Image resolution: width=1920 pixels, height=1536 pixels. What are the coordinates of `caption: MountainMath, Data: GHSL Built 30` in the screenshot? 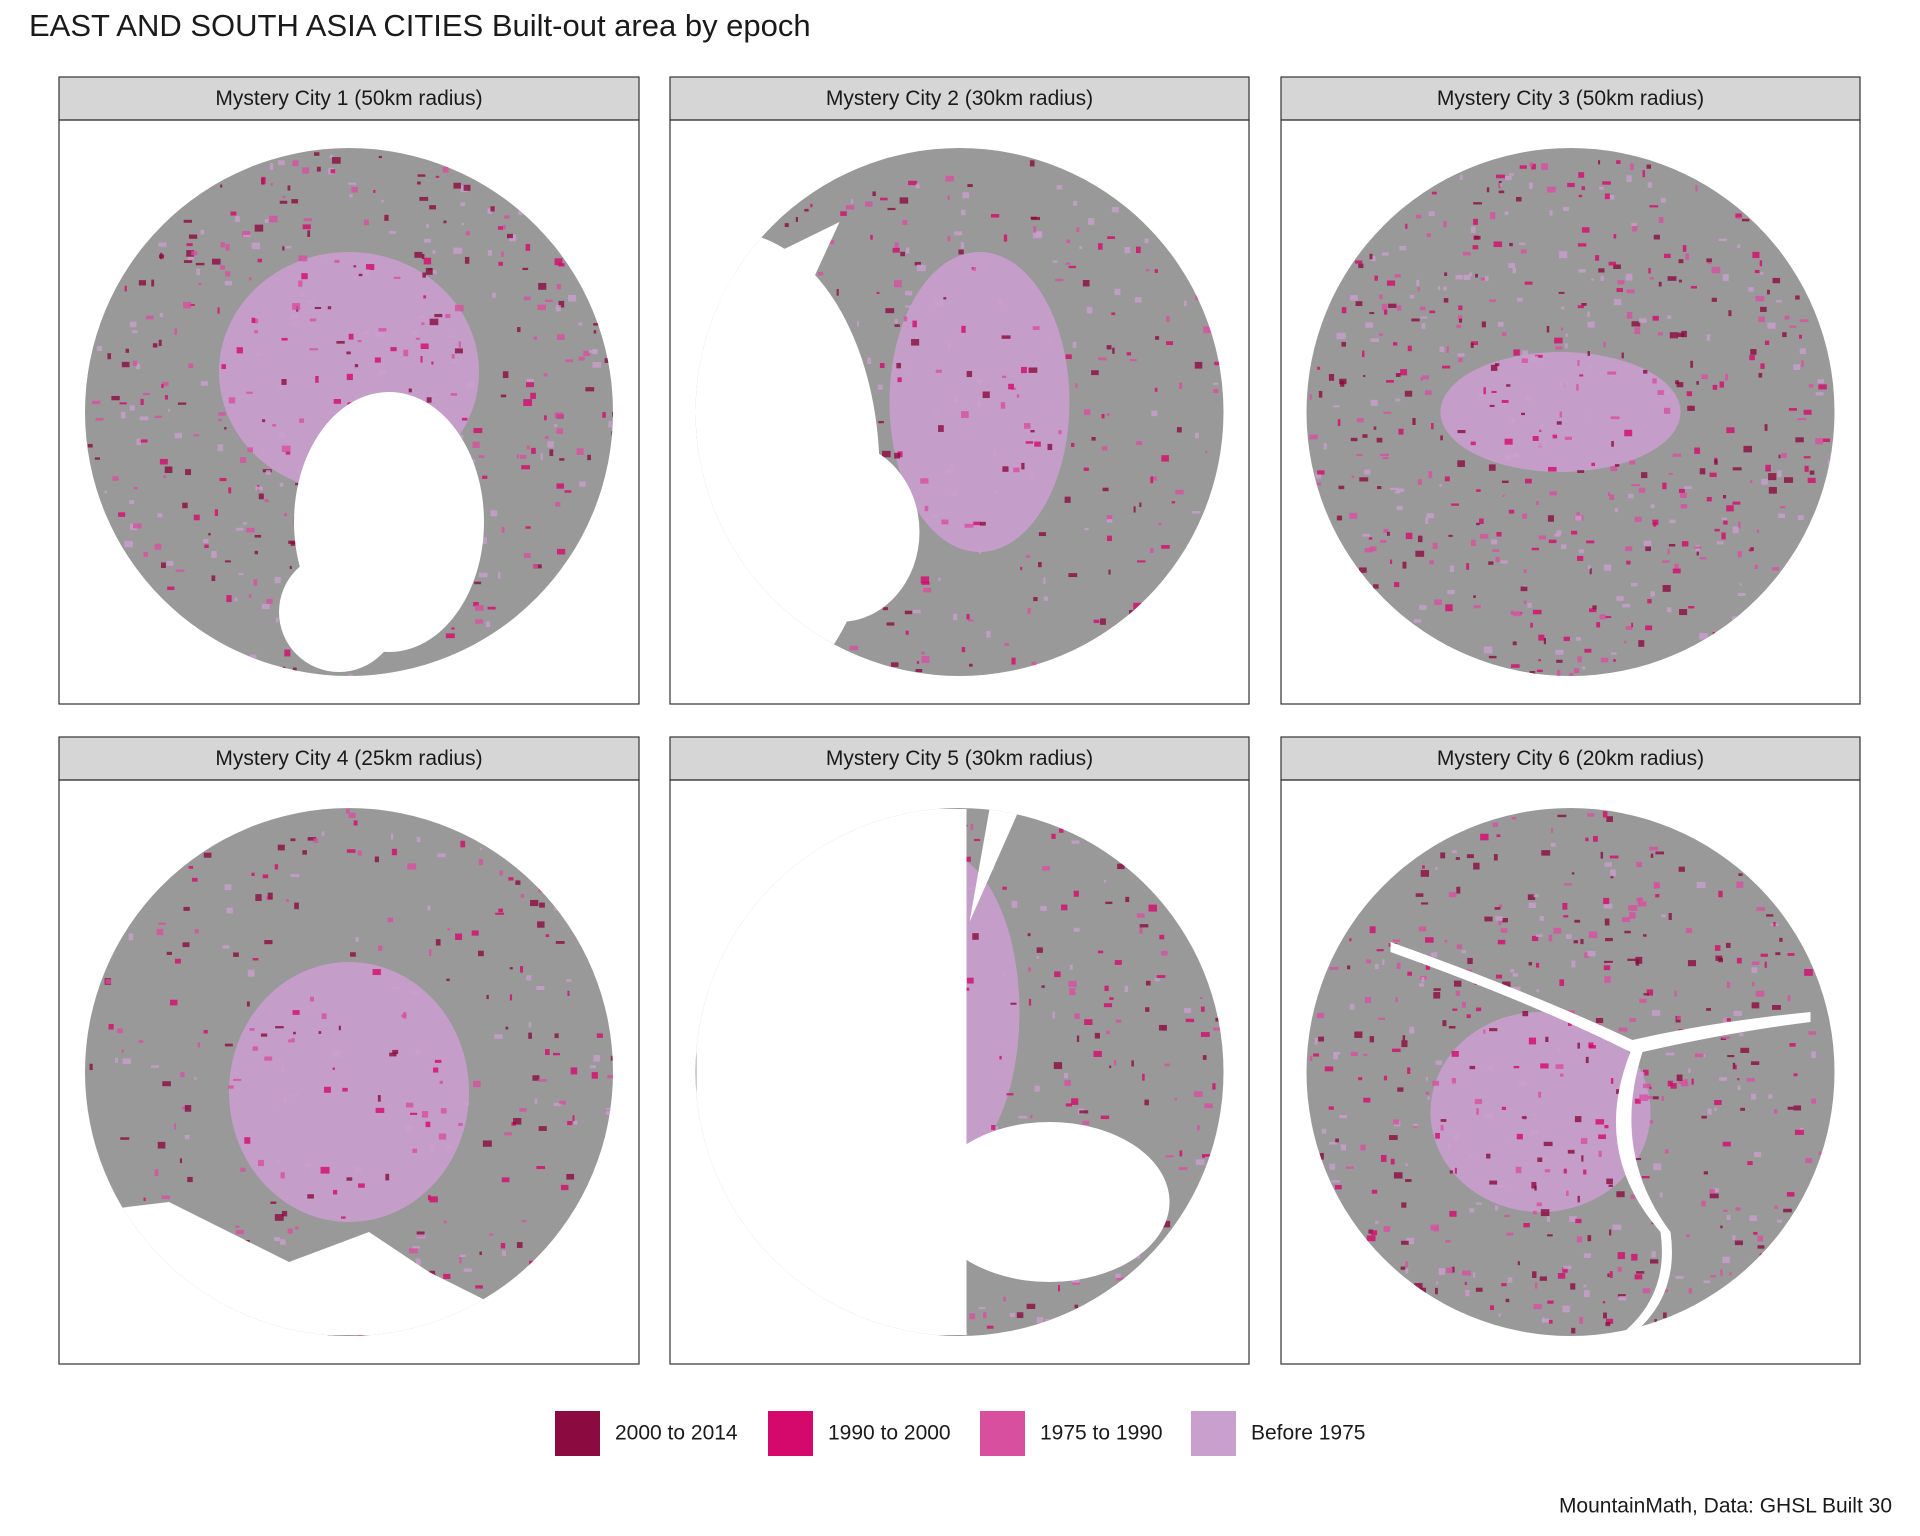 It's located at (1725, 1506).